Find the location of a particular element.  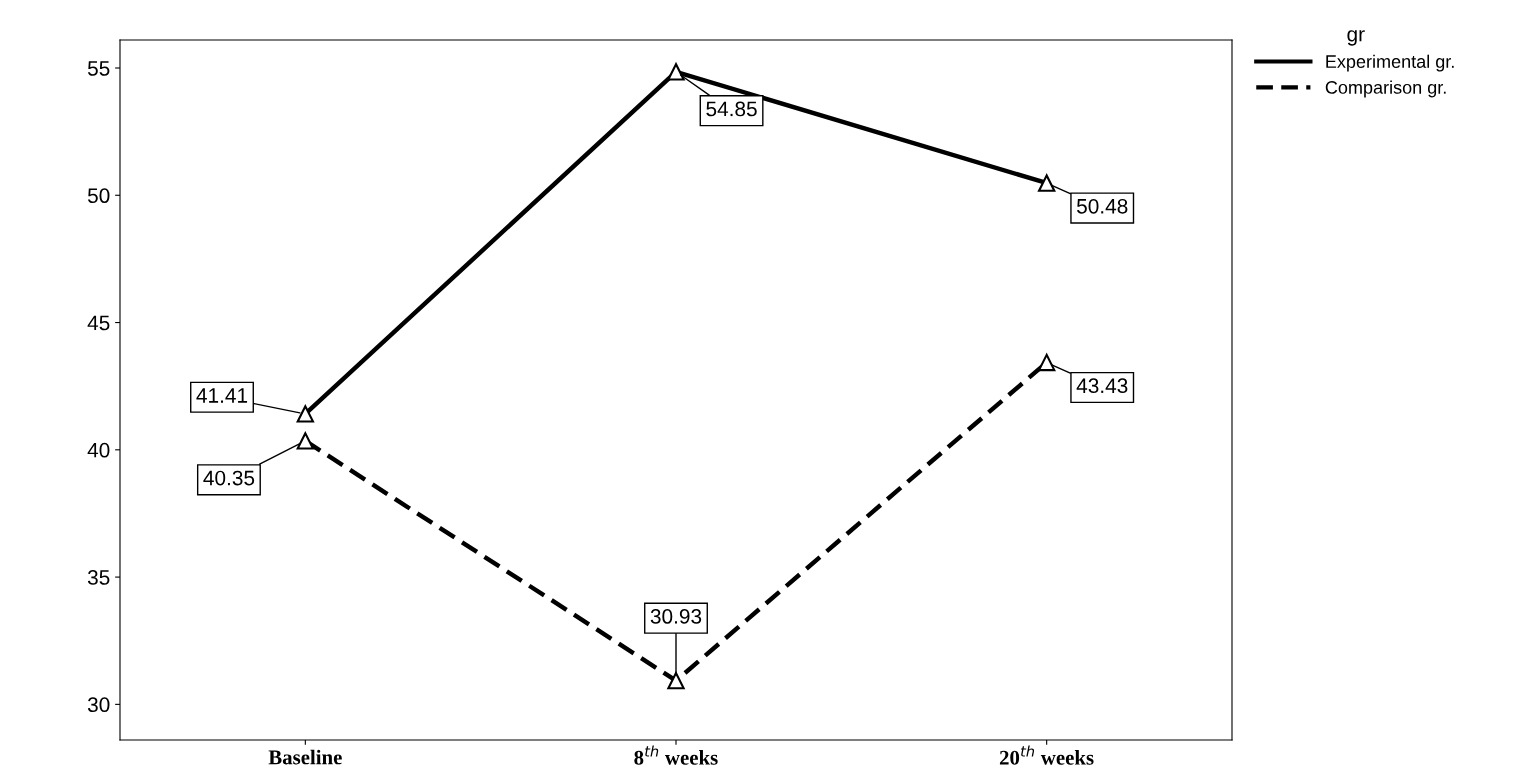

legend-label: Comparison gr. is located at coordinates (1385, 89).